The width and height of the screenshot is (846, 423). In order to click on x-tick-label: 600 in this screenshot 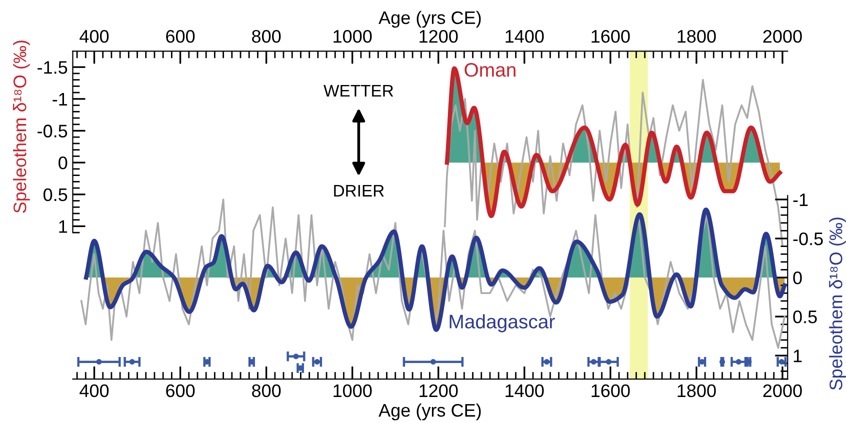, I will do `click(180, 391)`.